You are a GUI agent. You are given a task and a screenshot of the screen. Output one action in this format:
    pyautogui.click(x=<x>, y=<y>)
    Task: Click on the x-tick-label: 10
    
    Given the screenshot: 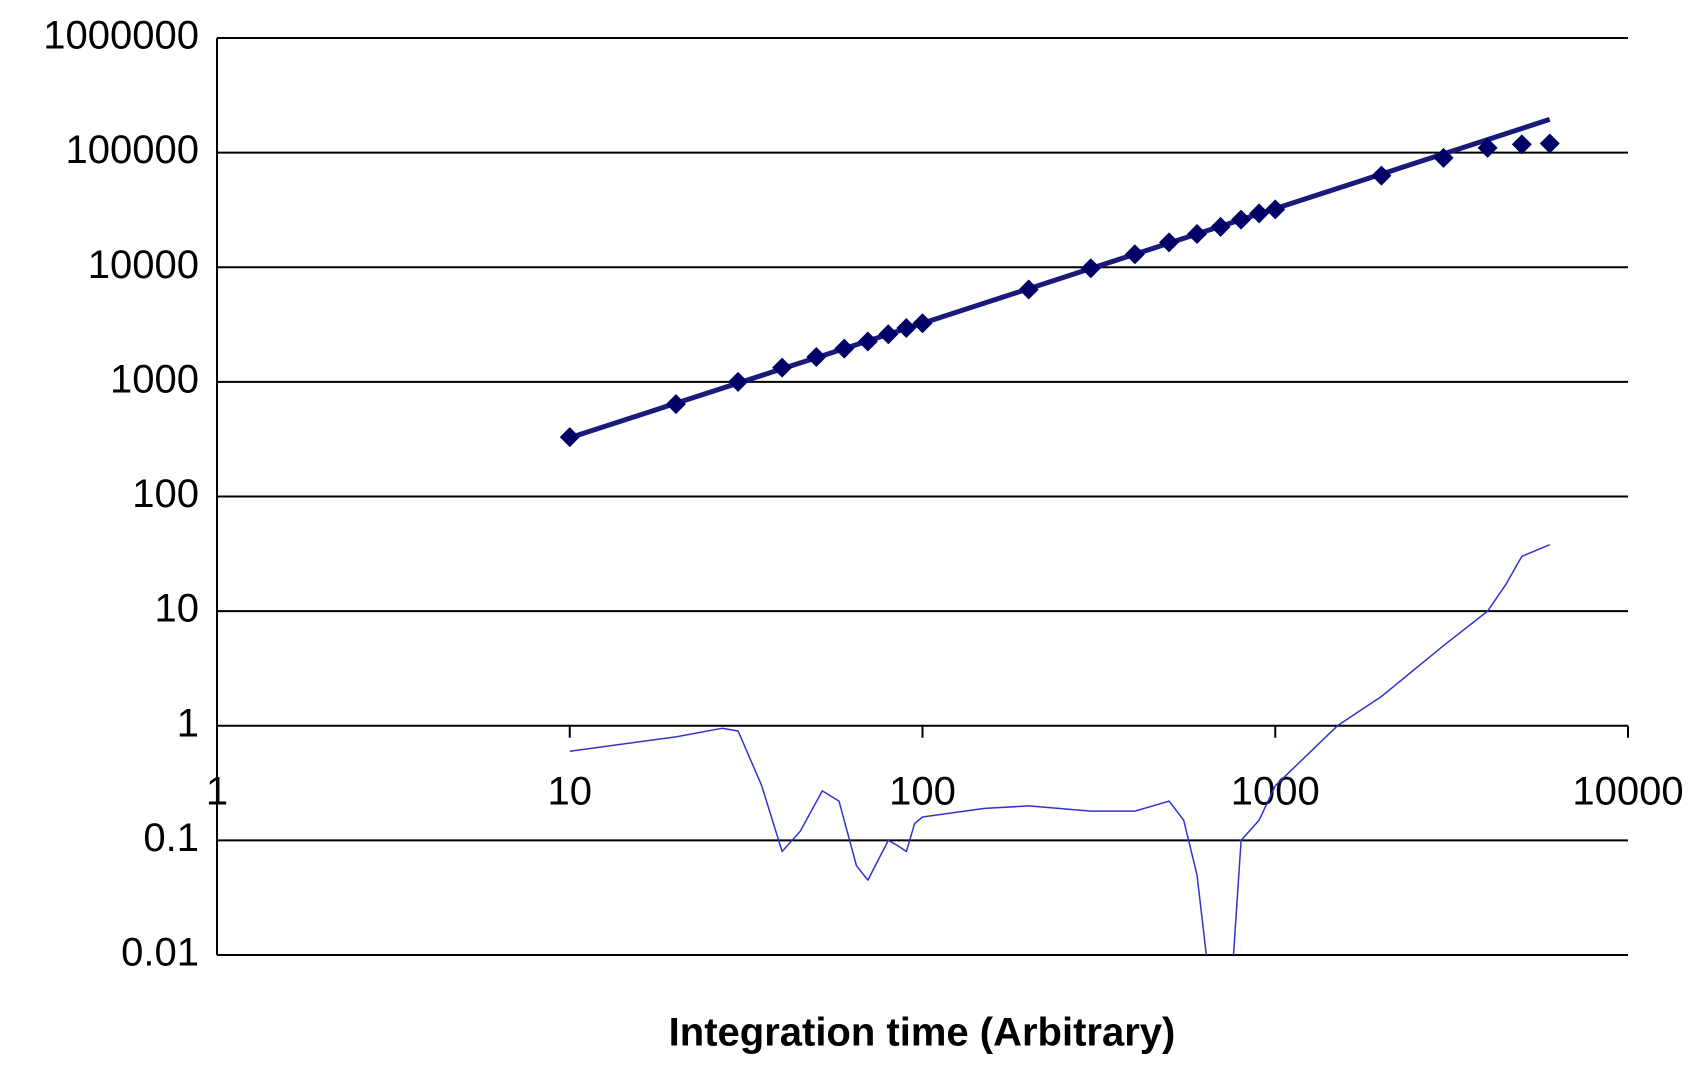 What is the action you would take?
    pyautogui.click(x=570, y=791)
    